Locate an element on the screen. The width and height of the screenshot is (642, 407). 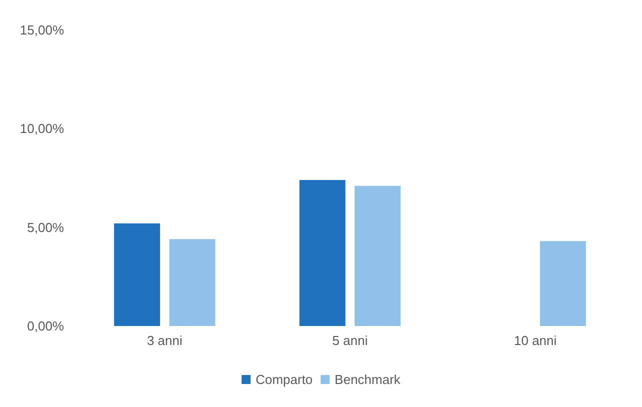
y-tick-label: 15,00% is located at coordinates (42, 30).